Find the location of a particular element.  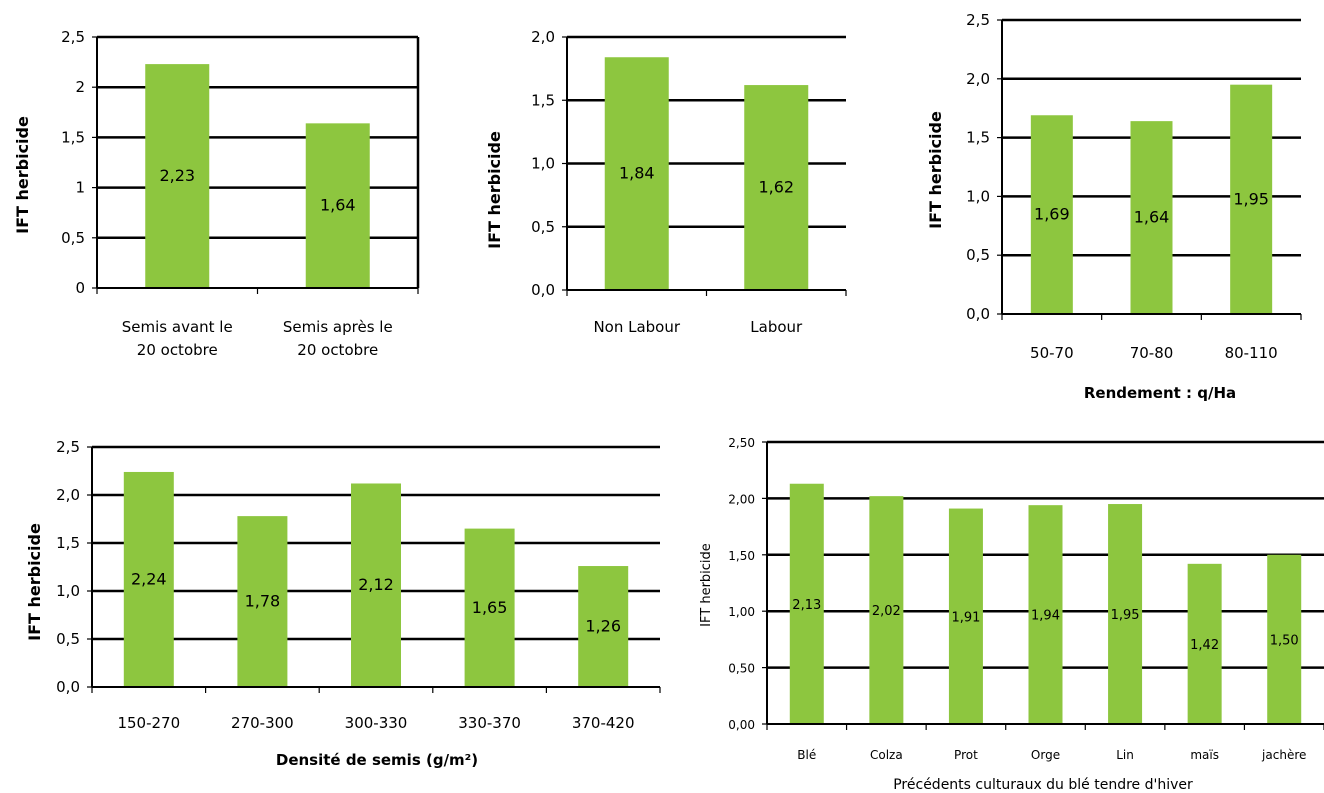

bar-value-label: 2,13 is located at coordinates (806, 605).